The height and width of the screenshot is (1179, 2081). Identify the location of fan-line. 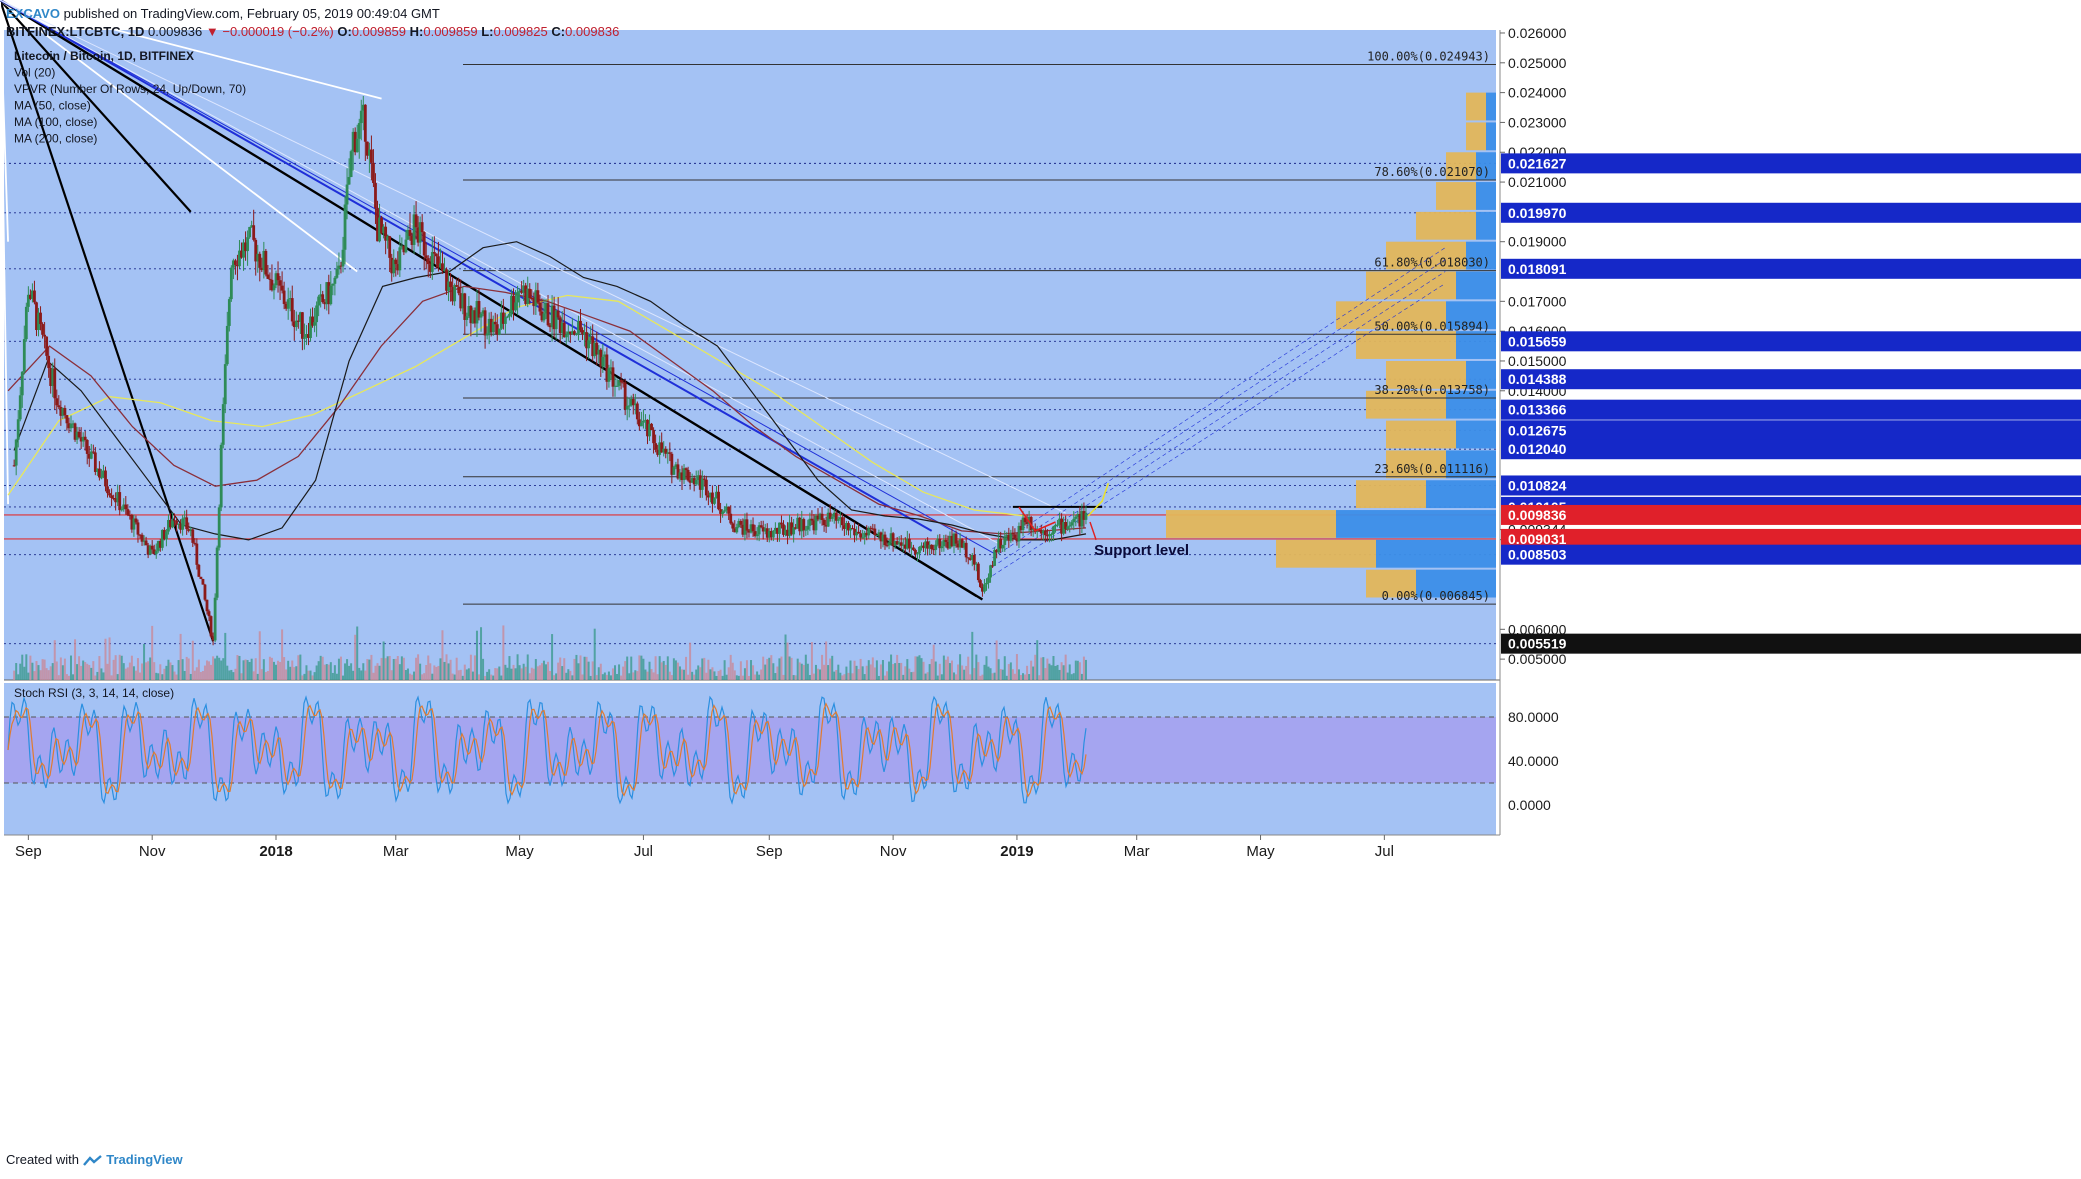
(1219, 419).